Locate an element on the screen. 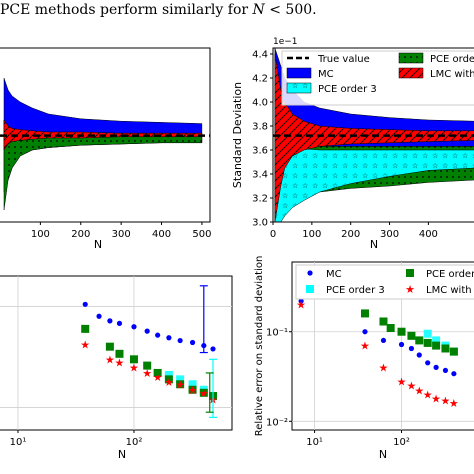 The height and width of the screenshot is (474, 474). y-tick-label: 3.0 is located at coordinates (260, 223).